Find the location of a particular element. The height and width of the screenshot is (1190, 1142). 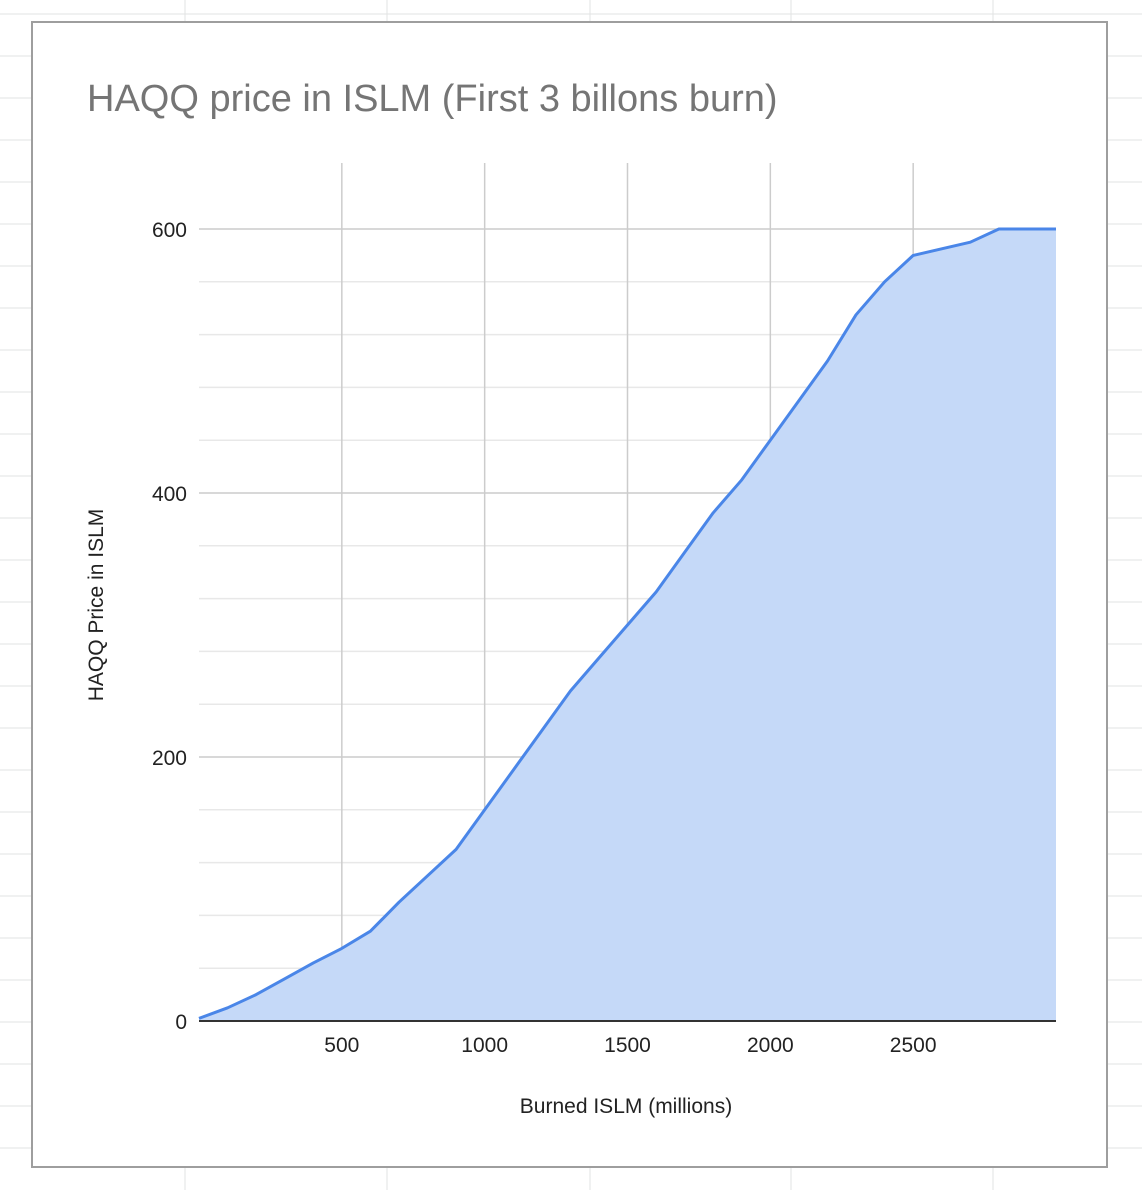

x-tick-label: 1000 is located at coordinates (484, 1045).